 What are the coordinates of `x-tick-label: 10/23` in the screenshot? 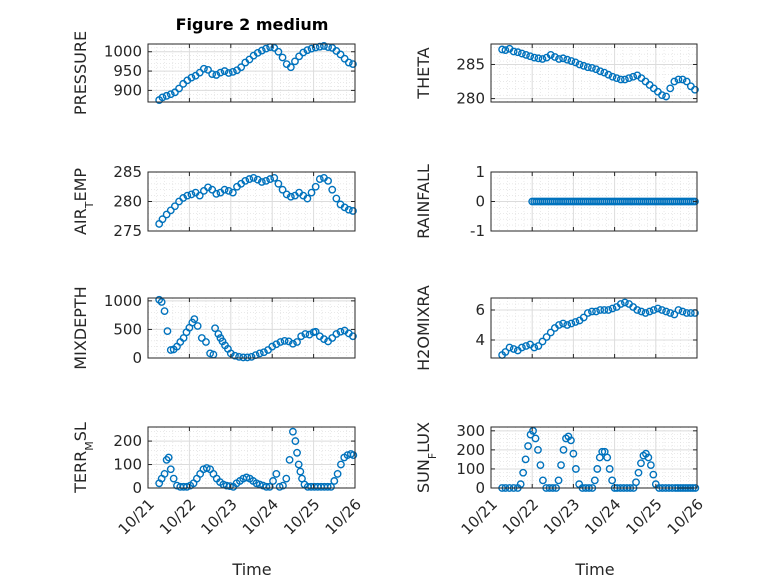 It's located at (218, 516).